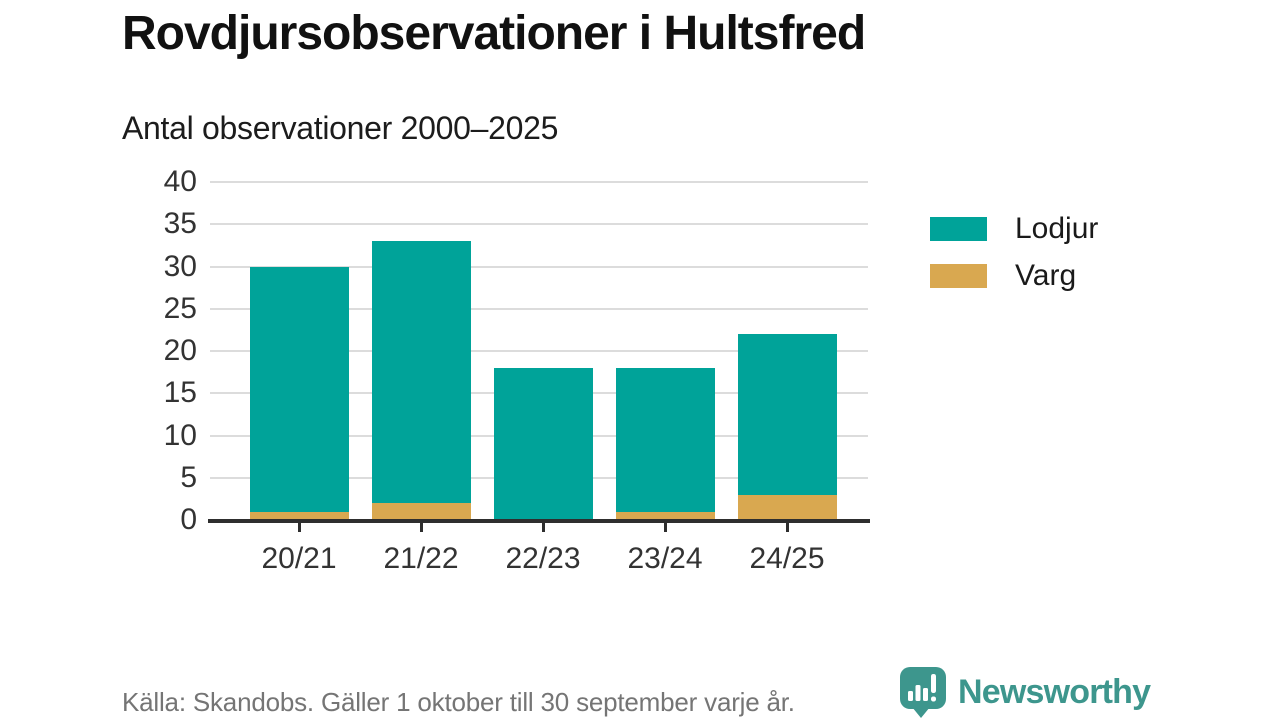  Describe the element at coordinates (543, 558) in the screenshot. I see `x-axis-category-label: 22/23` at that location.